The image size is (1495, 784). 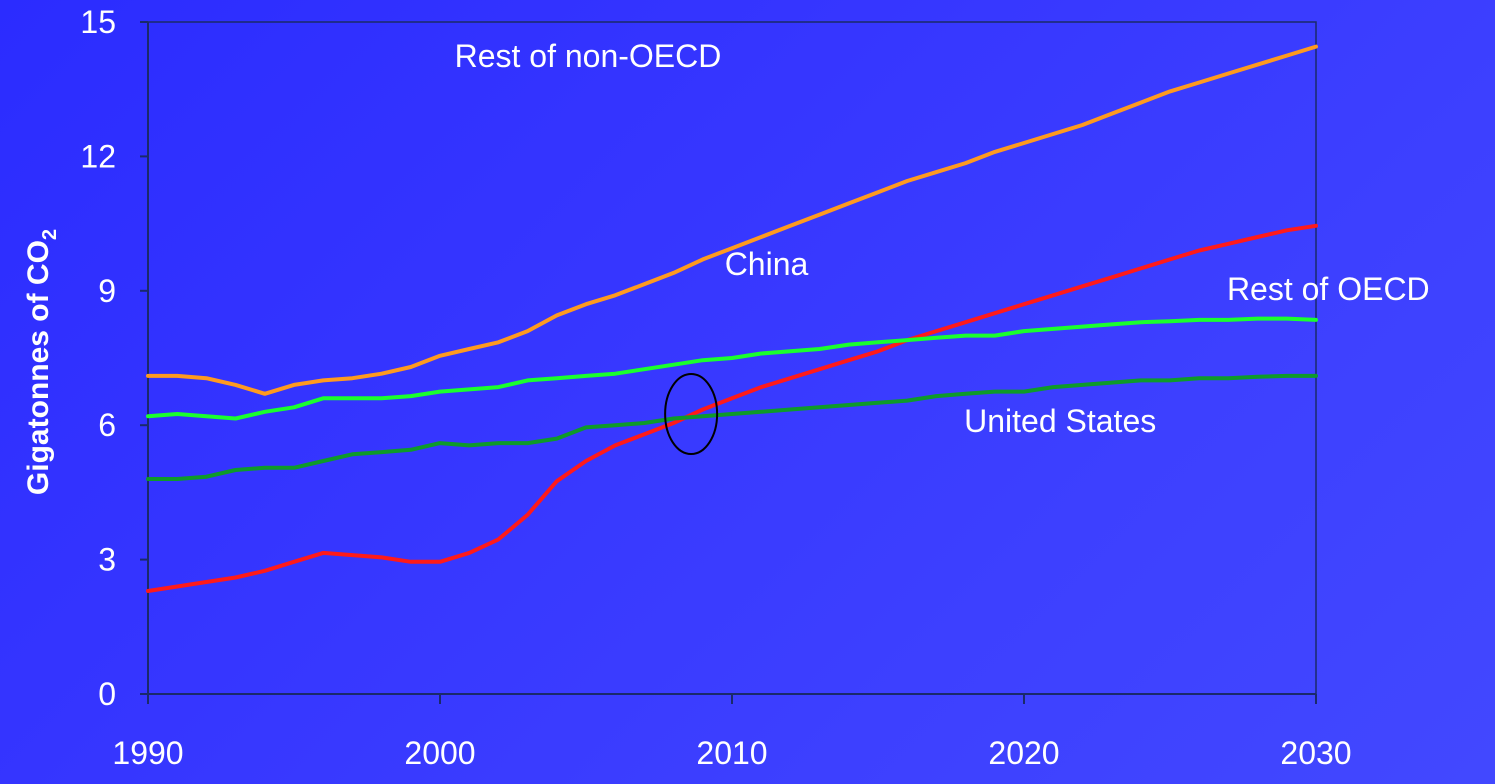 I want to click on x-tick-label: 2030, so click(x=1315, y=753).